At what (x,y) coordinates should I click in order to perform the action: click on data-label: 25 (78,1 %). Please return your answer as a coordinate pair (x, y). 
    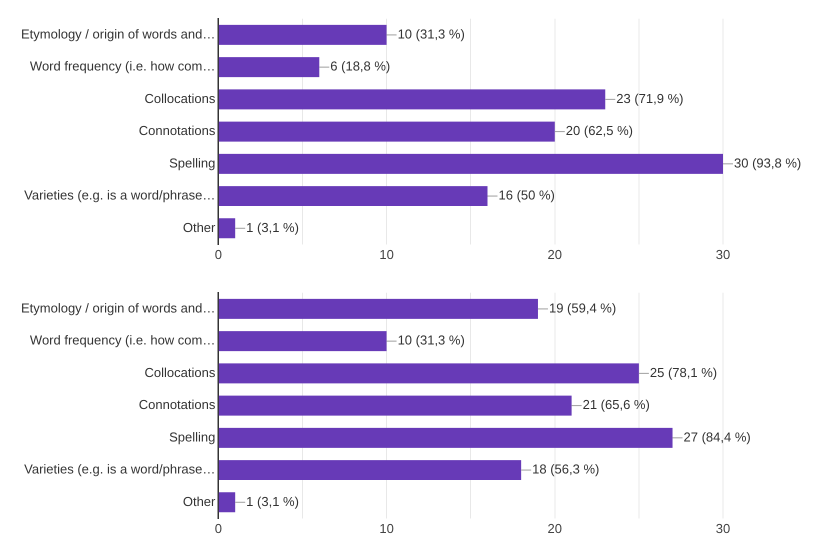
    Looking at the image, I should click on (684, 372).